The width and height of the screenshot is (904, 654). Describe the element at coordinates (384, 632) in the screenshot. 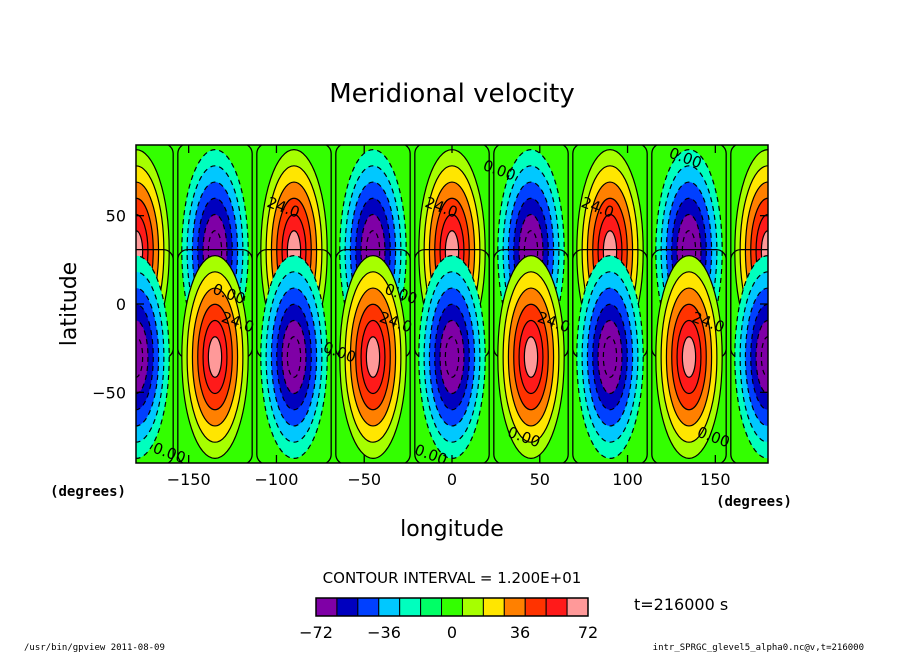

I see `colorbar-tick-label: −36` at that location.